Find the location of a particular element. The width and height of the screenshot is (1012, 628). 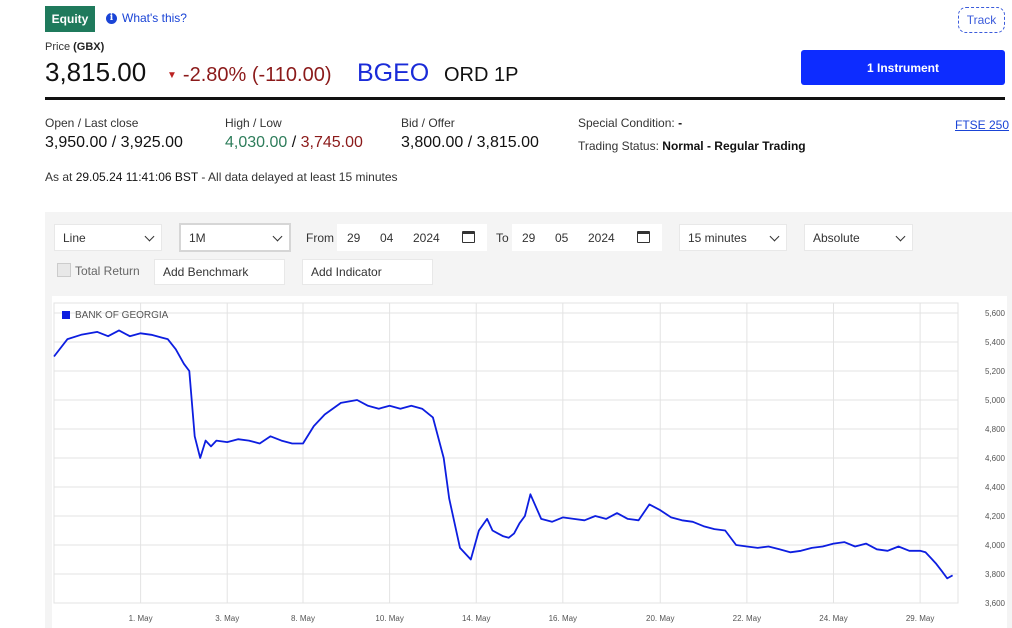

to-label: To is located at coordinates (502, 238).